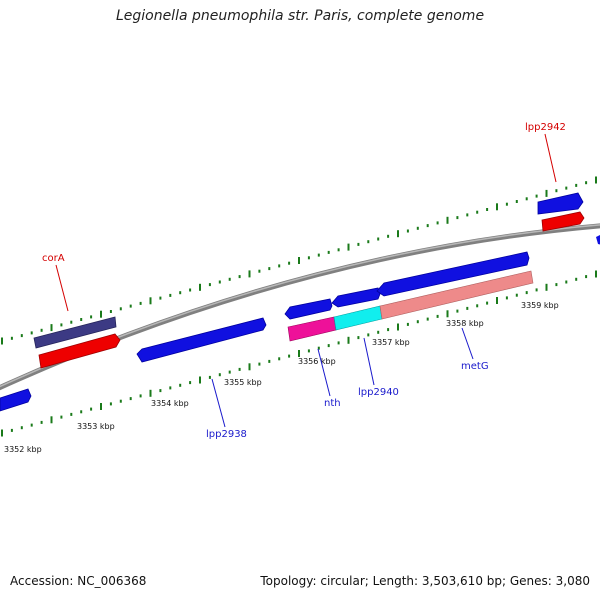  Describe the element at coordinates (308, 309) in the screenshot. I see `gene-feature-nth-upper` at that location.